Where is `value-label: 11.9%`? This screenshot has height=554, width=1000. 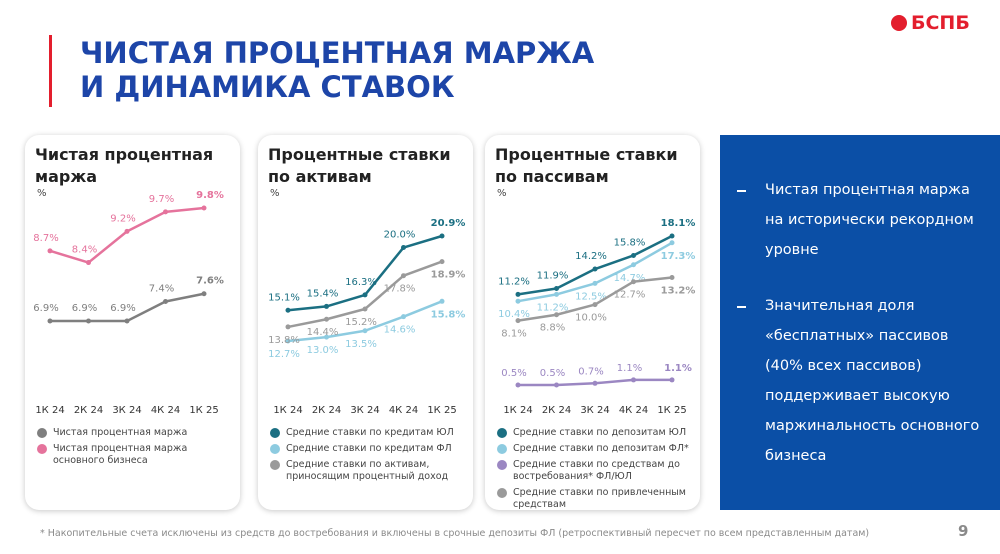
value-label: 11.9% is located at coordinates (553, 275).